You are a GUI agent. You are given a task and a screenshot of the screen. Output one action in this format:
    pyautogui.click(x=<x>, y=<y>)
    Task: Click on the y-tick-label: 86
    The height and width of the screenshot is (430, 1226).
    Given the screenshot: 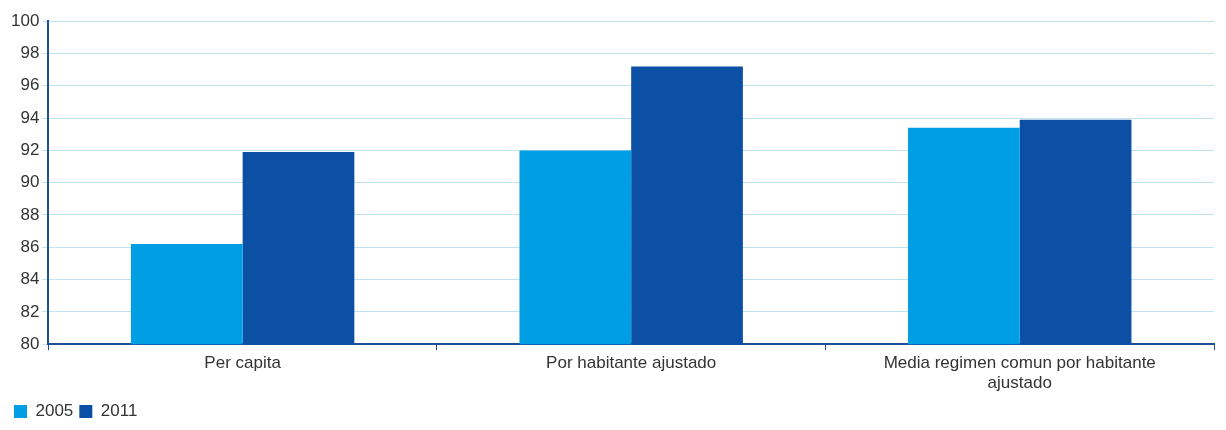 What is the action you would take?
    pyautogui.click(x=30, y=246)
    